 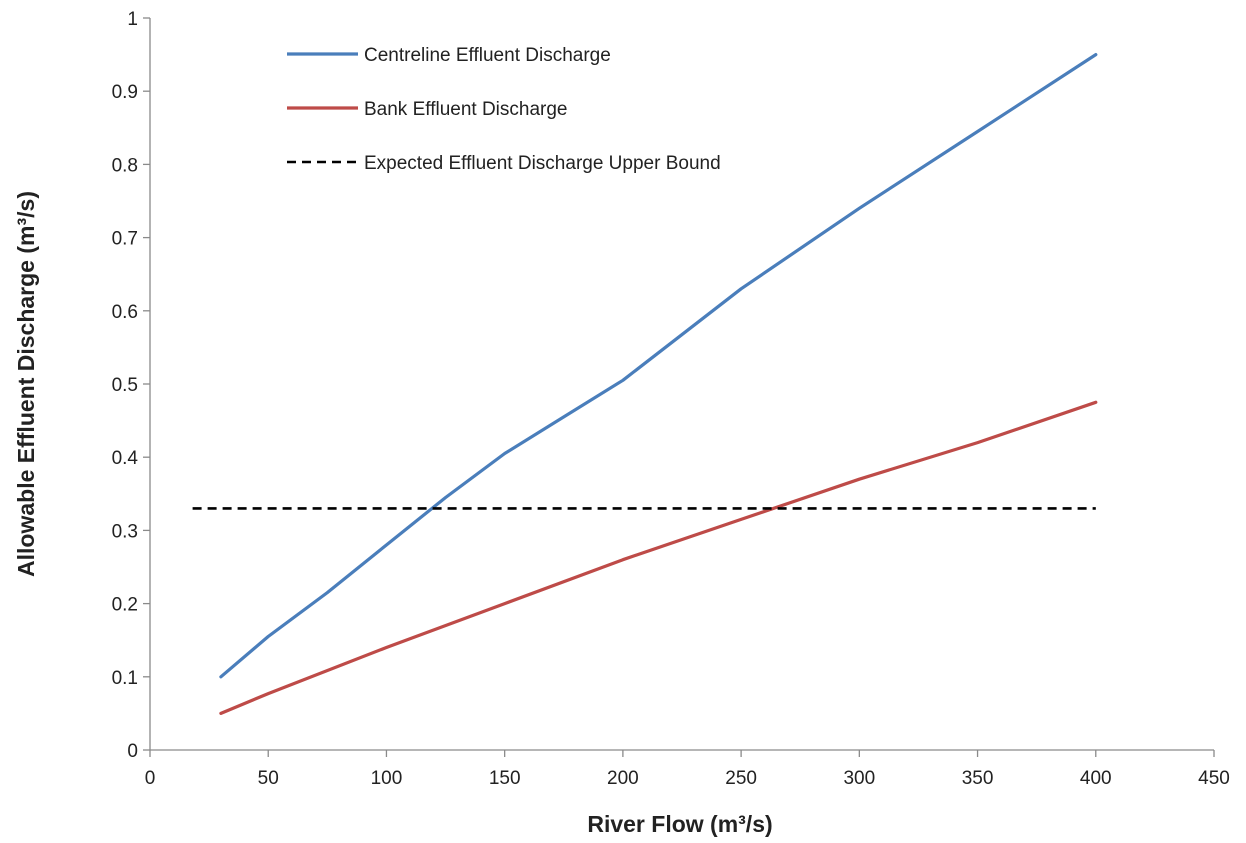 What do you see at coordinates (466, 109) in the screenshot?
I see `legend-label-bank-effluent-discharge: Bank Effluent Discharge` at bounding box center [466, 109].